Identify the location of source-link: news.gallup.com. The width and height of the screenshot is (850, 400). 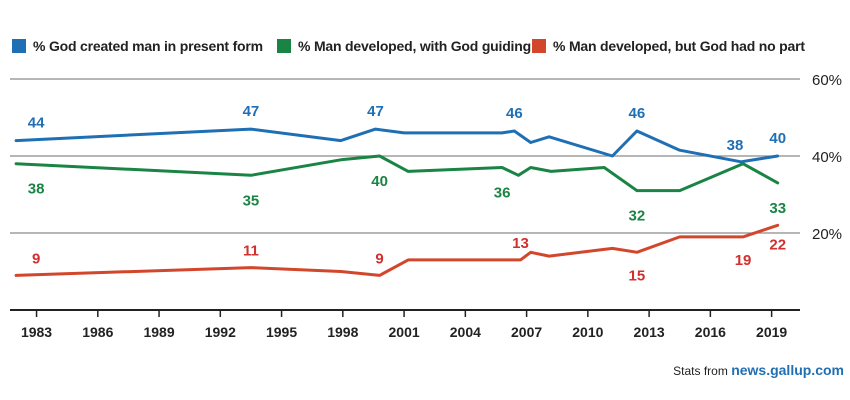
(787, 370).